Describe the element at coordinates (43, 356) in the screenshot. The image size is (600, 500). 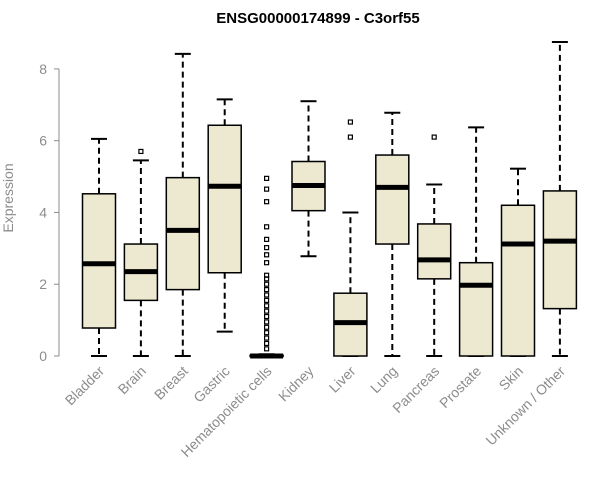
I see `y-tick-label: 0` at that location.